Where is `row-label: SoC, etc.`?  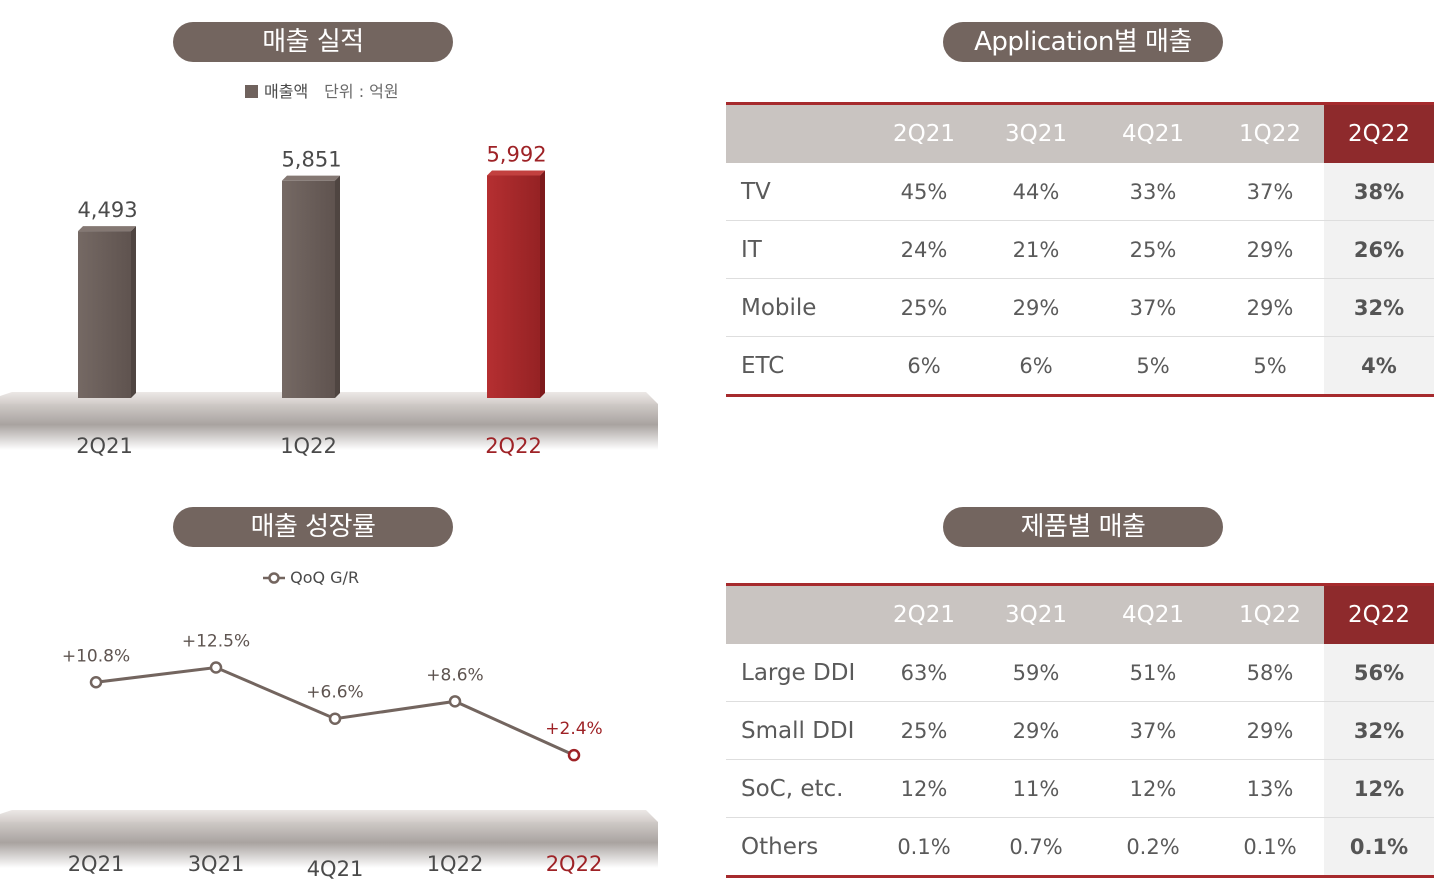
row-label: SoC, etc. is located at coordinates (796, 788).